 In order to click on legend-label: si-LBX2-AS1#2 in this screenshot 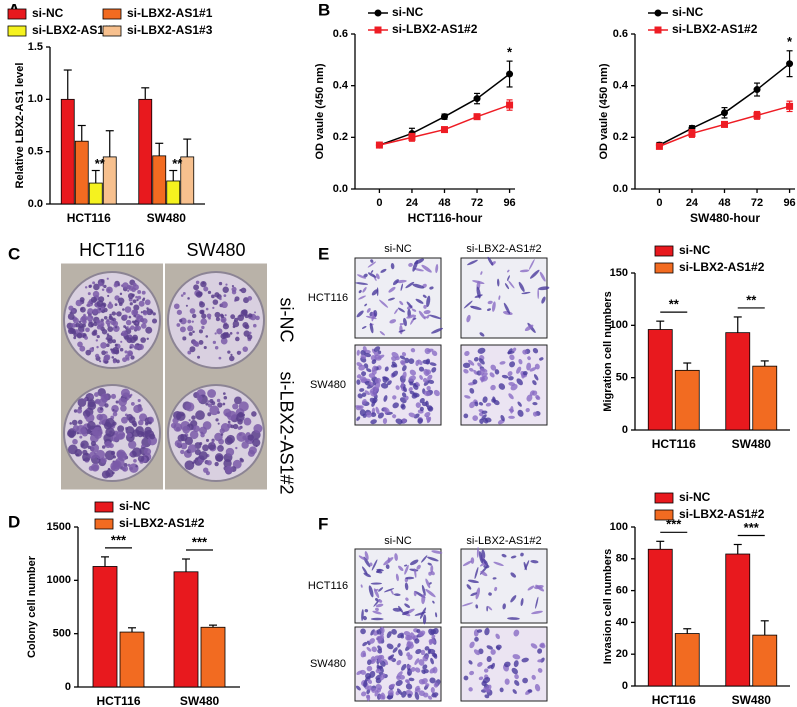, I will do `click(715, 29)`.